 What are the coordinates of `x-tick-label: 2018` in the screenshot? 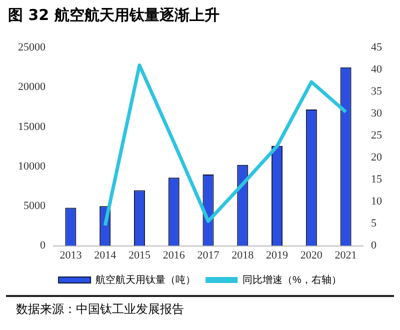 It's located at (243, 255).